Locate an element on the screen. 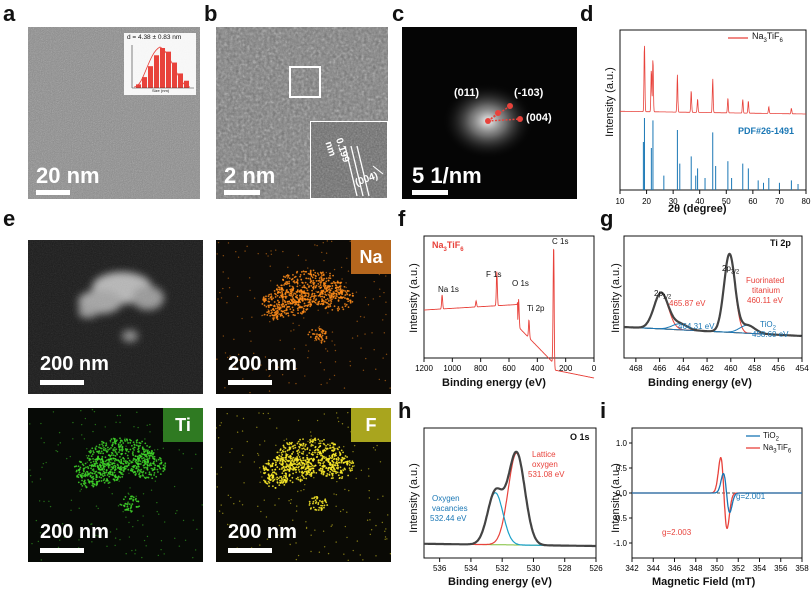 This screenshot has height=597, width=811. o1s-xtick: 534 is located at coordinates (471, 568).